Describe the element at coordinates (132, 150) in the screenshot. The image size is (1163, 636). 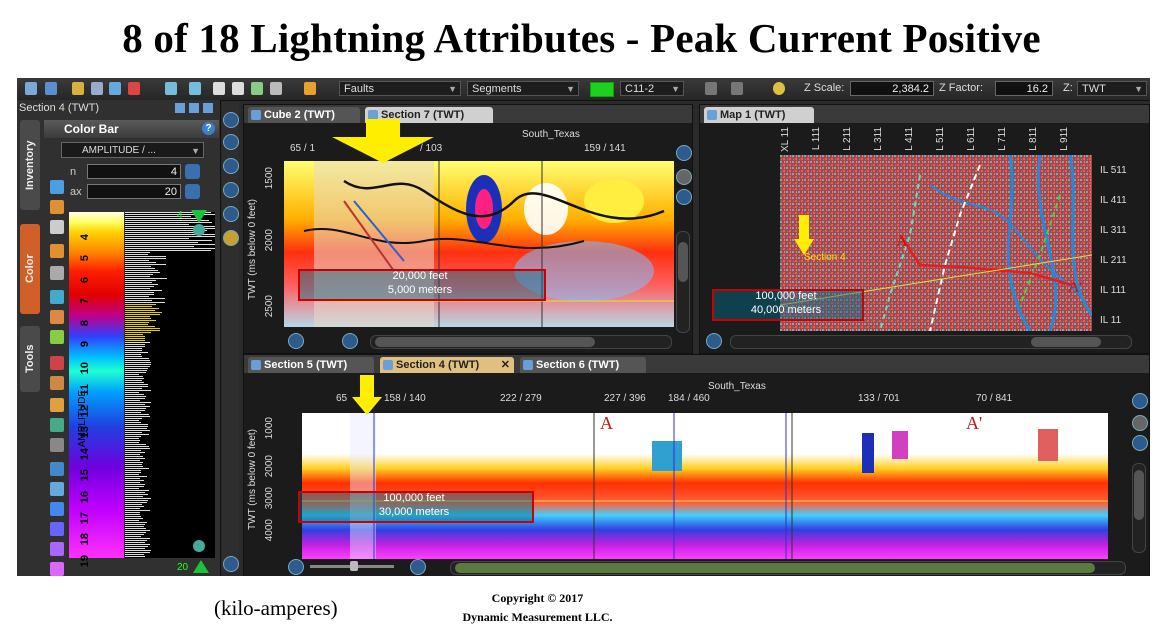
I see `attribute-combo: AMPLITUDE / ... ▼` at that location.